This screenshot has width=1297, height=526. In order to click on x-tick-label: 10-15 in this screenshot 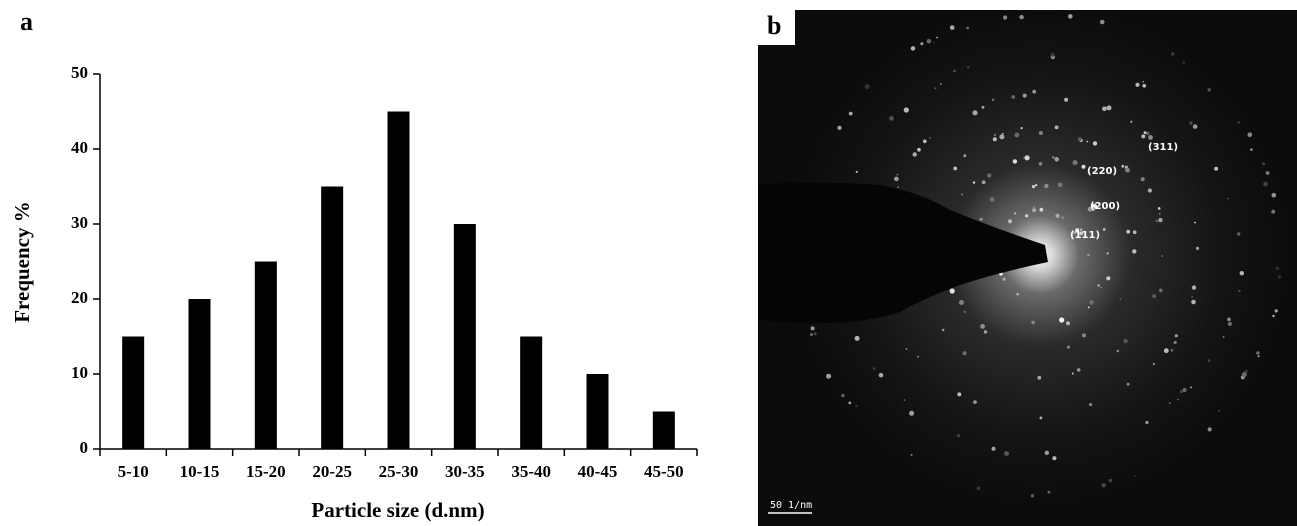, I will do `click(200, 471)`.